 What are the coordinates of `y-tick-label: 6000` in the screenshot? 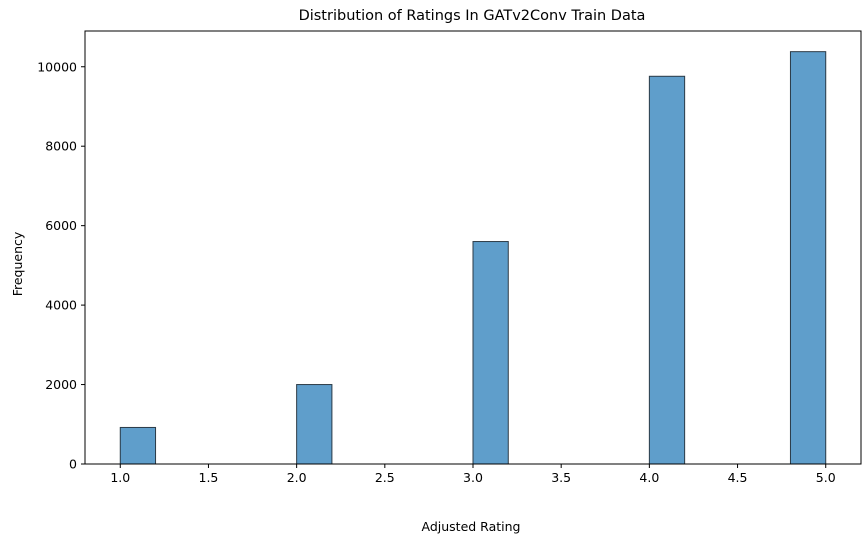 It's located at (61, 225).